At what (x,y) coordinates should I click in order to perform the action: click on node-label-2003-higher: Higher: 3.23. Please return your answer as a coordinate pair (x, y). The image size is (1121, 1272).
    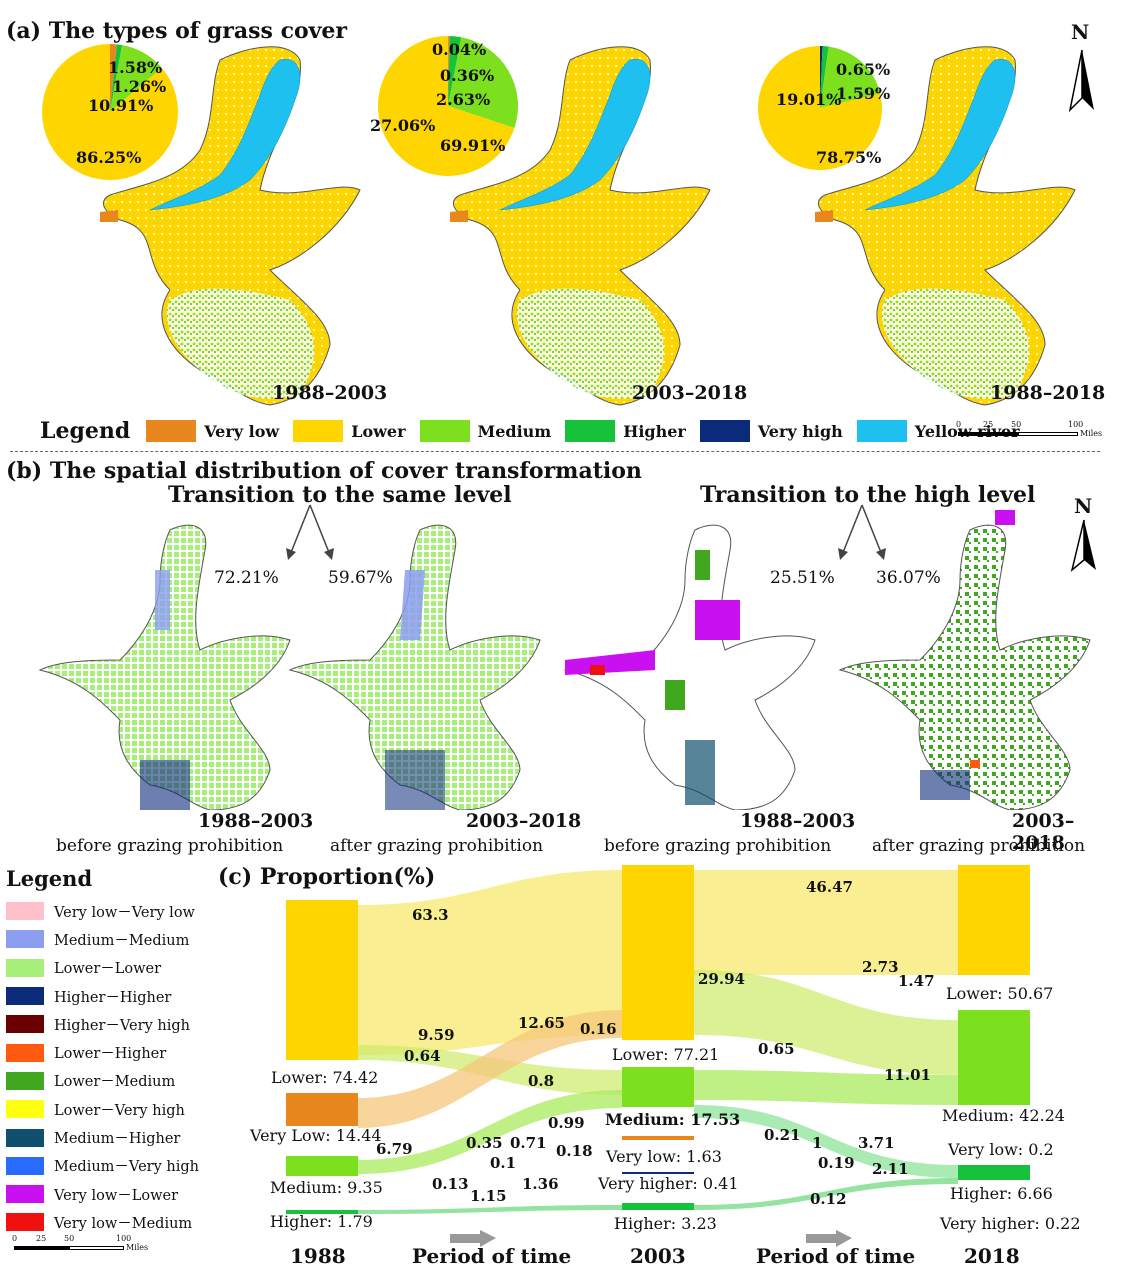
    Looking at the image, I should click on (665, 1223).